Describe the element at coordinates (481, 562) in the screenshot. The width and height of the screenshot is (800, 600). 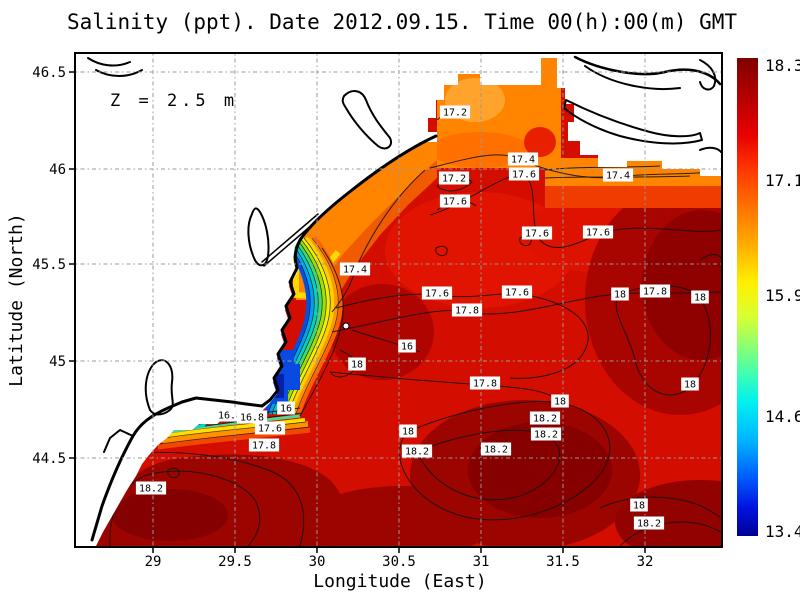
I see `x-tick-label: 31` at that location.